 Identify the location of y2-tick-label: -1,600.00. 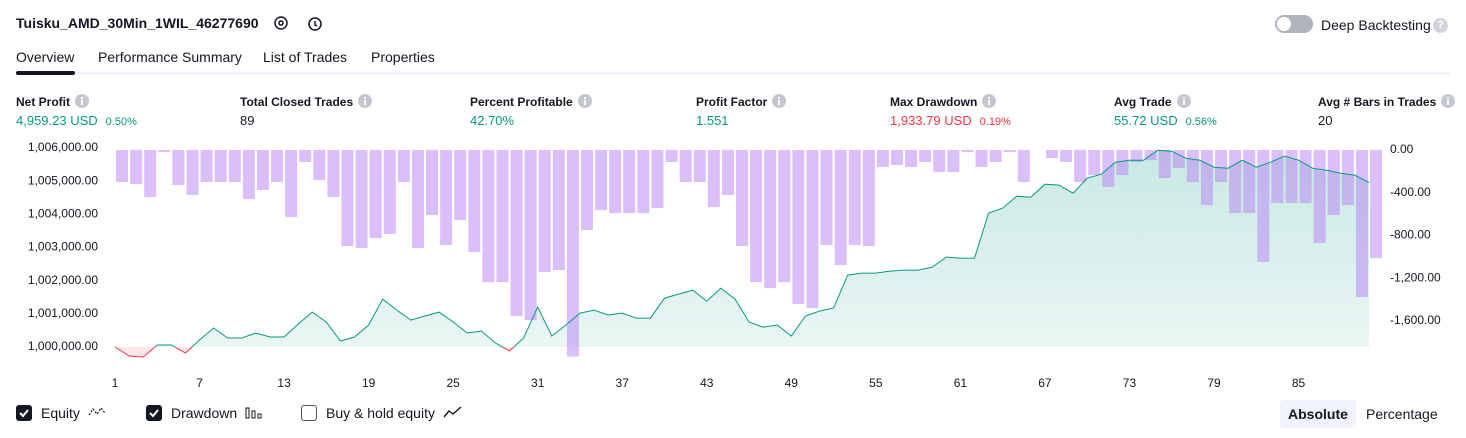
(1415, 320).